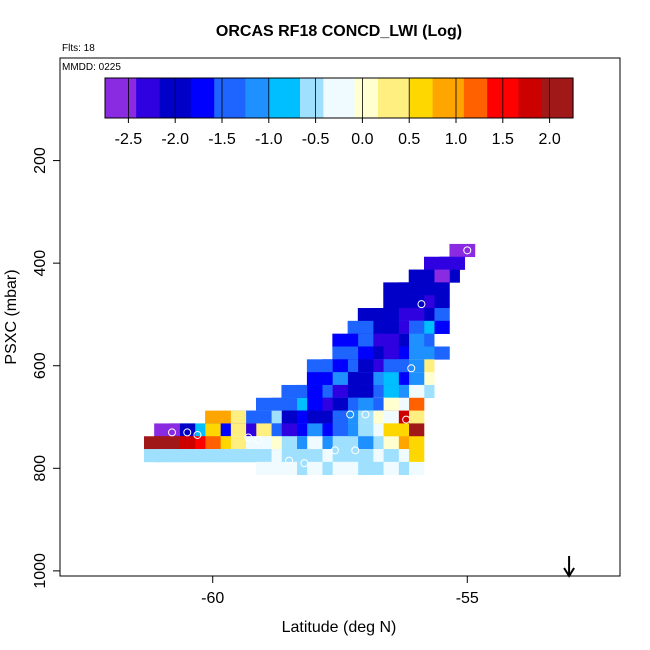 The height and width of the screenshot is (650, 650). Describe the element at coordinates (339, 31) in the screenshot. I see `chart-title: ORCAS RF18 CONCD_LWI (Log)` at that location.